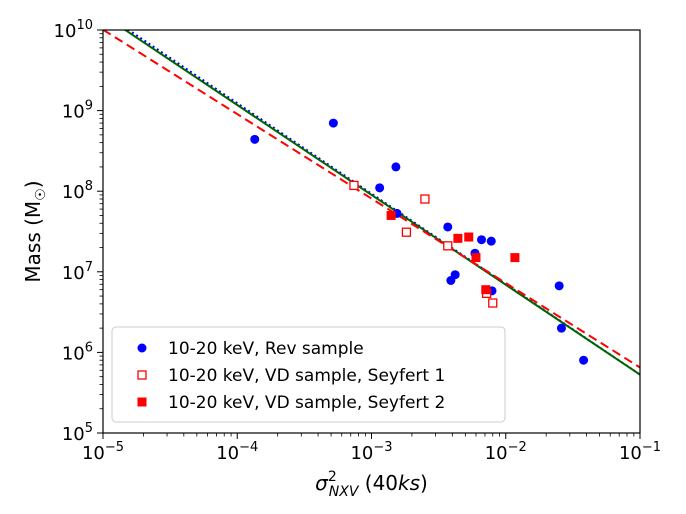 The height and width of the screenshot is (514, 686). What do you see at coordinates (77, 352) in the screenshot?
I see `y-tick-label: 10⁶` at bounding box center [77, 352].